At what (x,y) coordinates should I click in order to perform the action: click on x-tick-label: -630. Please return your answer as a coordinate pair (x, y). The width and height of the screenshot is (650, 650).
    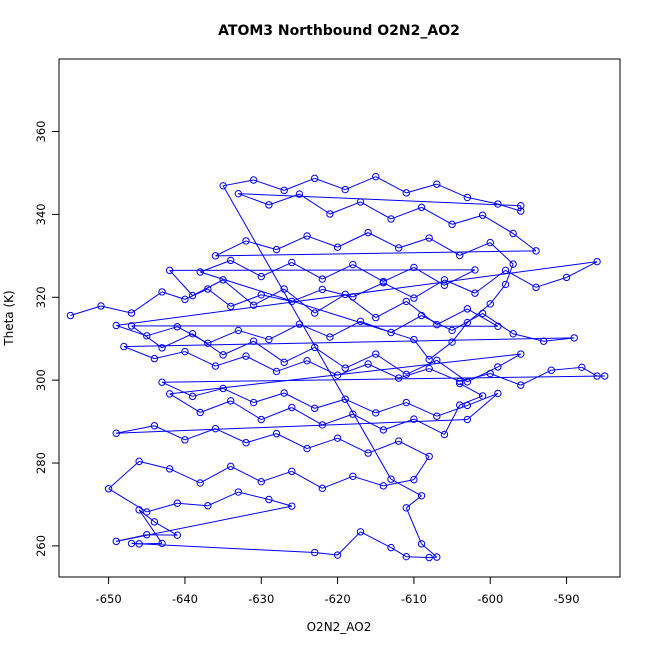
    Looking at the image, I should click on (261, 599).